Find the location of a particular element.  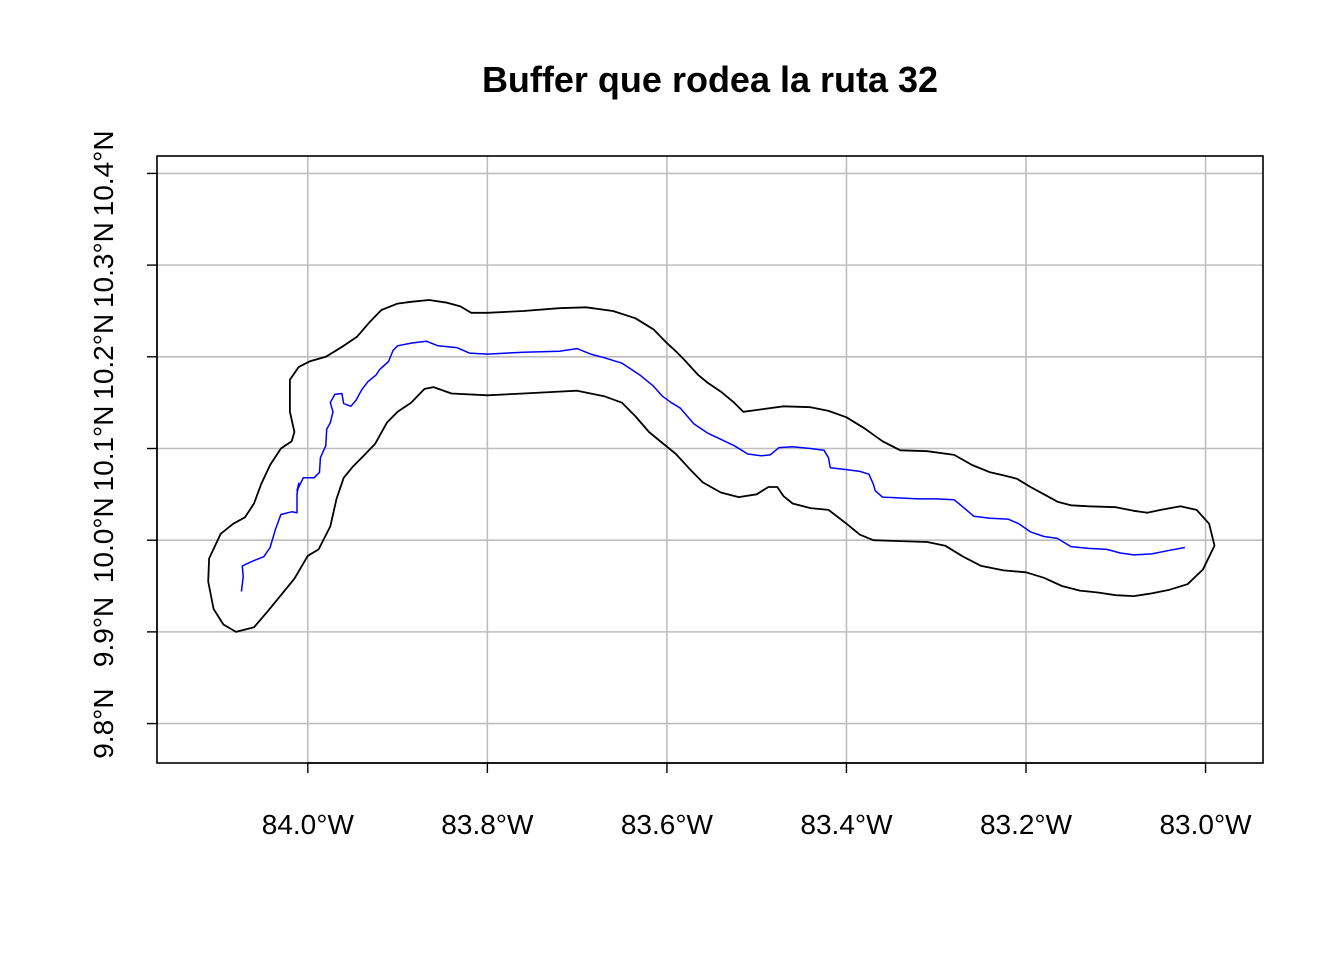

y-tick-label: 10.0°N is located at coordinates (103, 540).